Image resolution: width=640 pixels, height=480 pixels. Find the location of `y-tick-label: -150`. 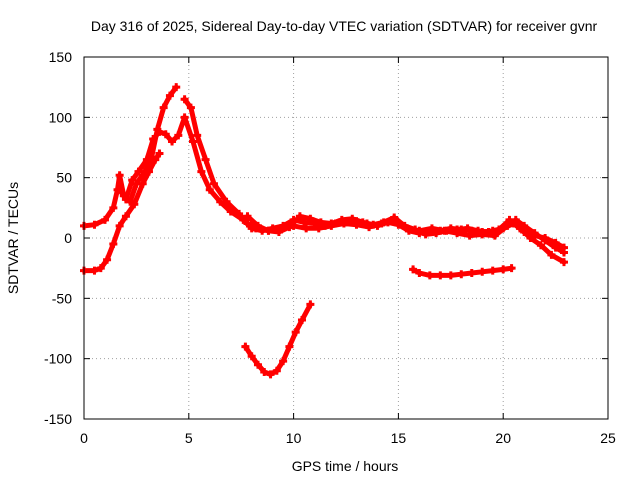

y-tick-label: -150 is located at coordinates (58, 419).